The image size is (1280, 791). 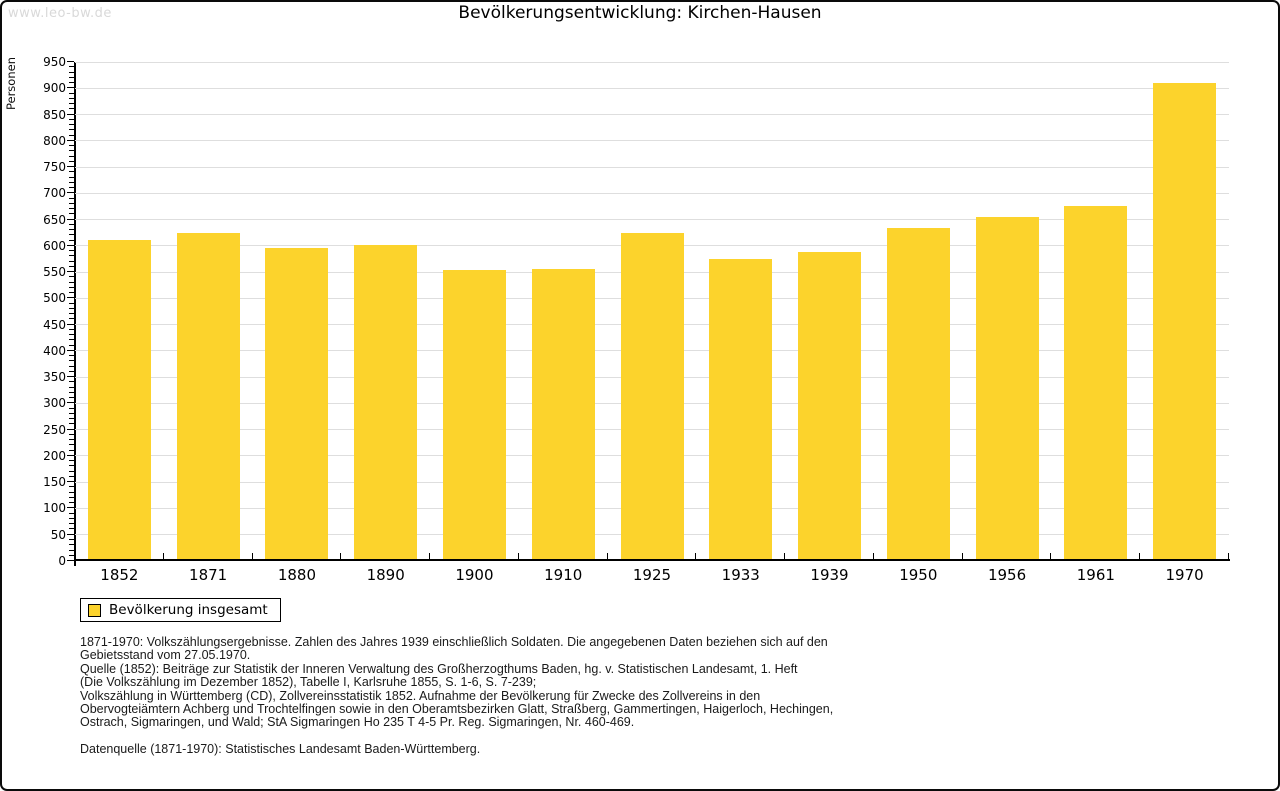 What do you see at coordinates (94, 610) in the screenshot?
I see `legend-swatch-icon` at bounding box center [94, 610].